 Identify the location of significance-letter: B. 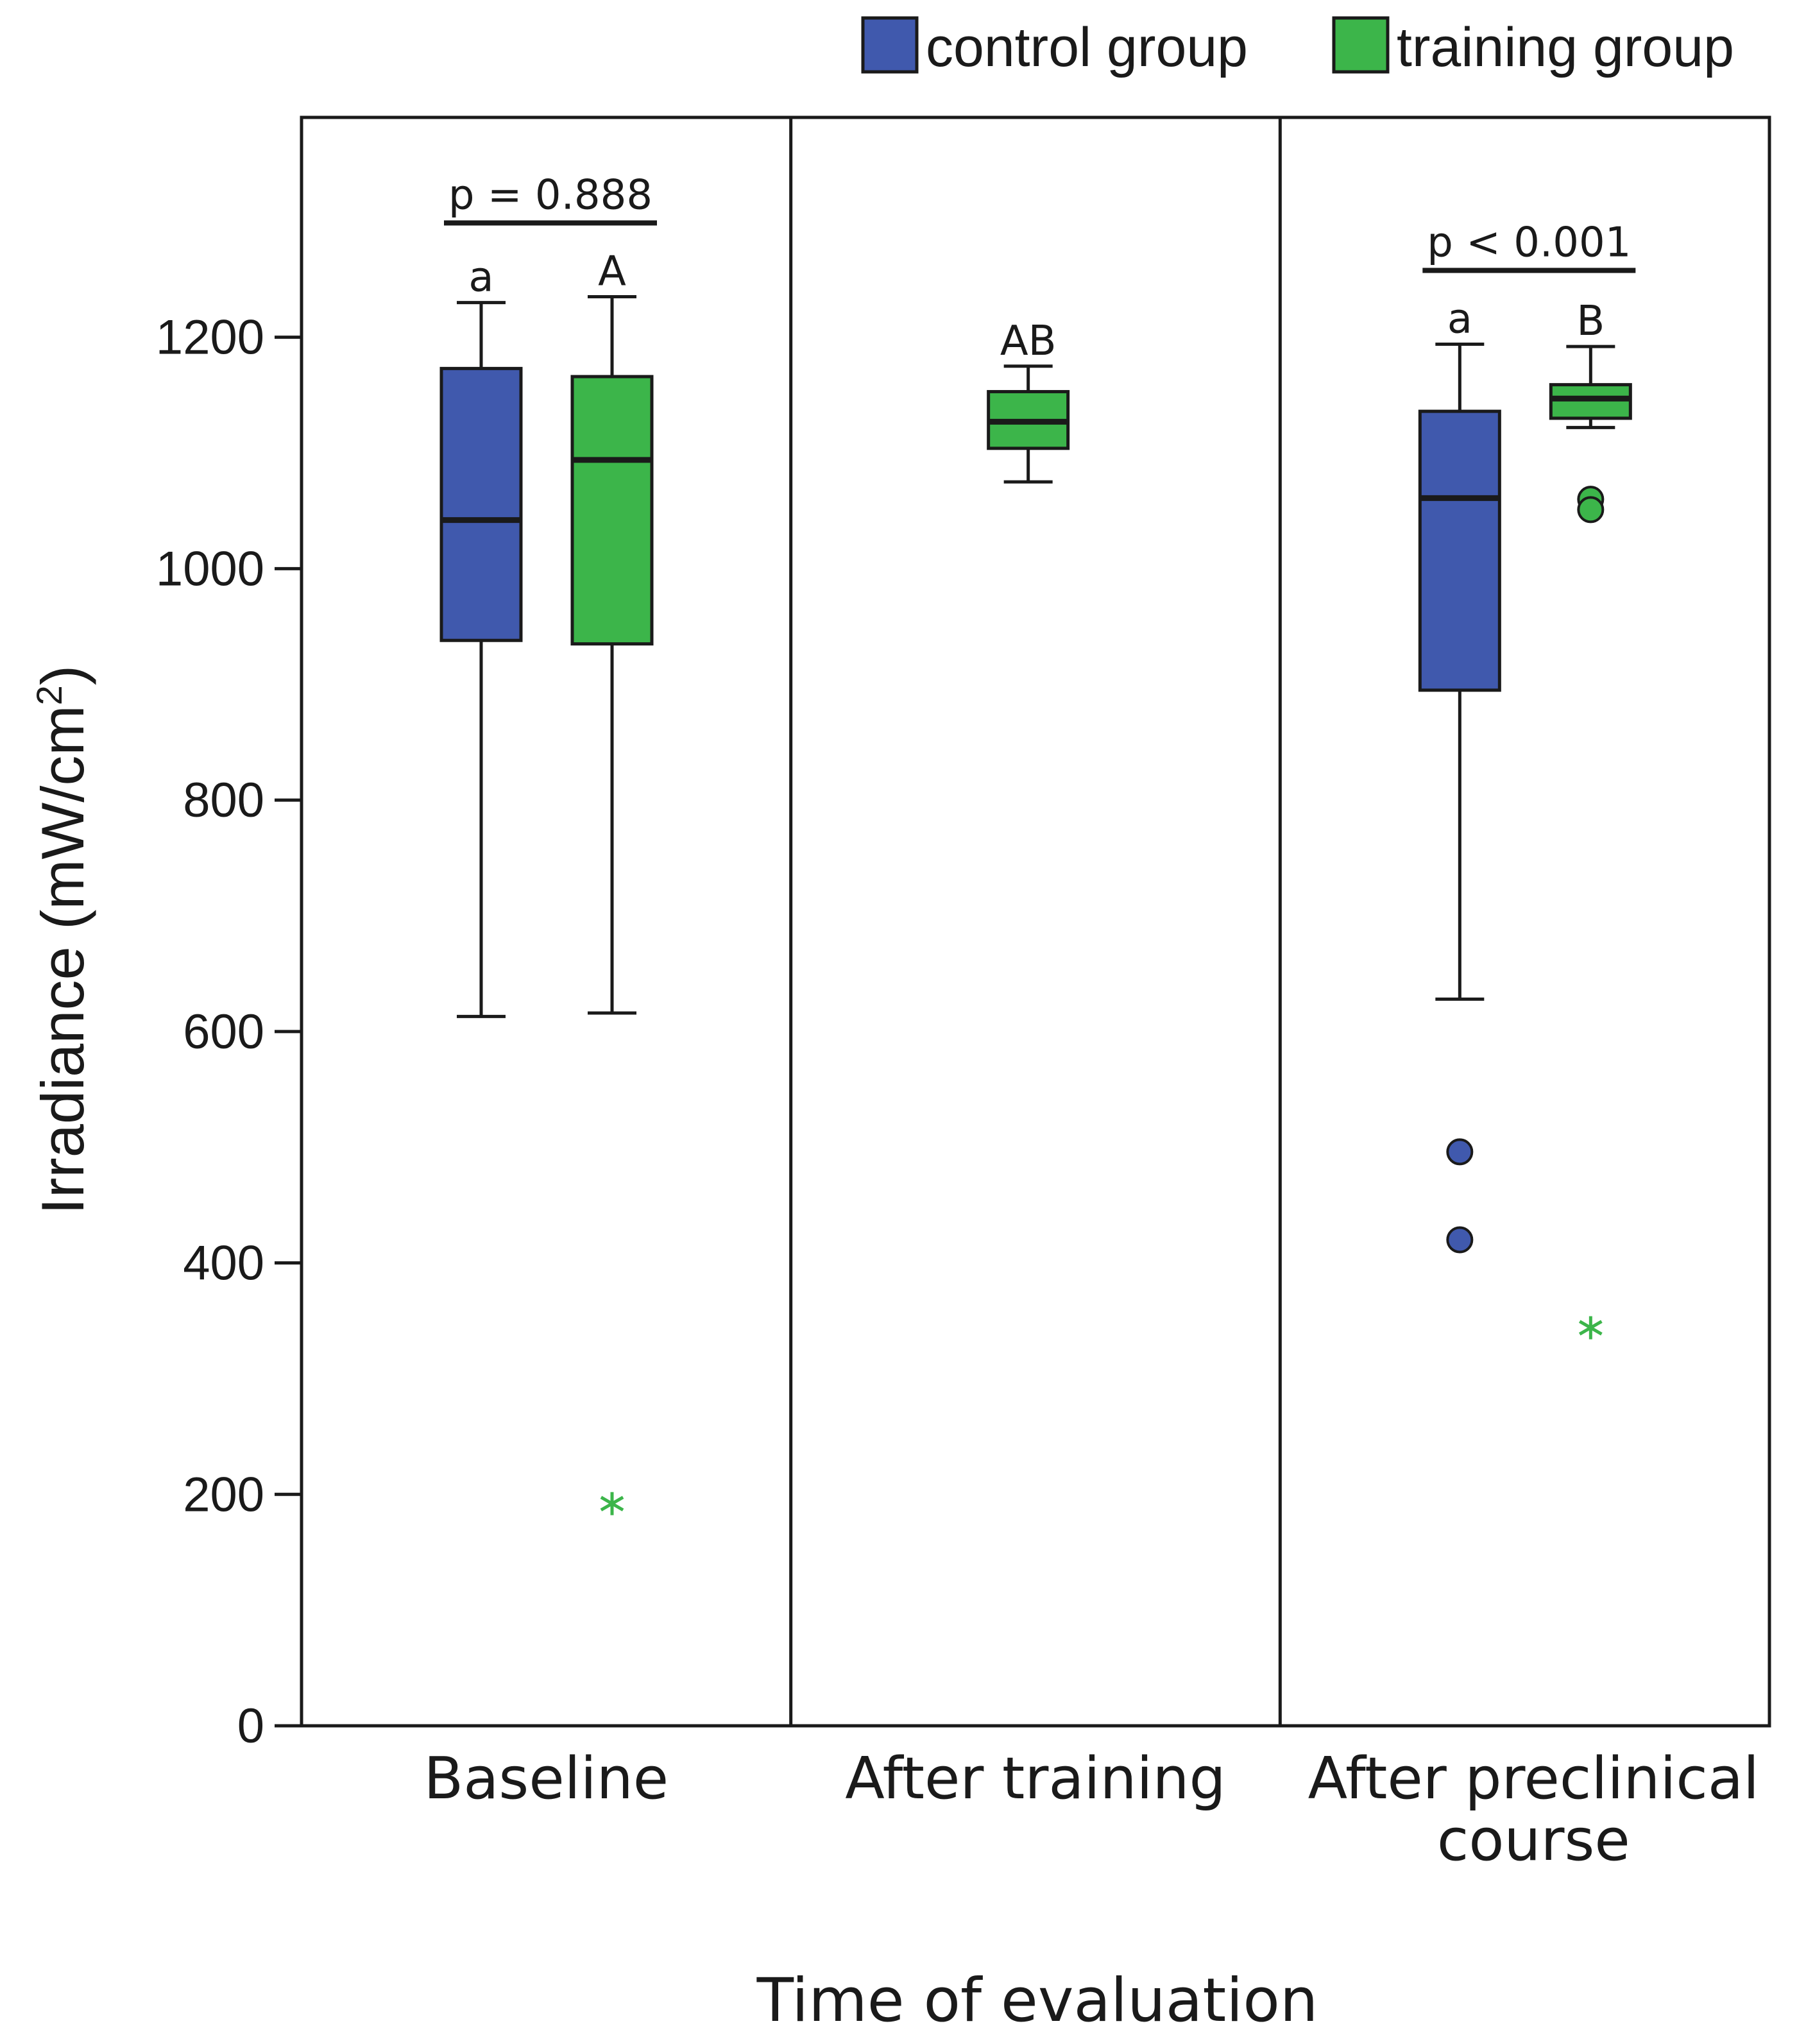
(1590, 322).